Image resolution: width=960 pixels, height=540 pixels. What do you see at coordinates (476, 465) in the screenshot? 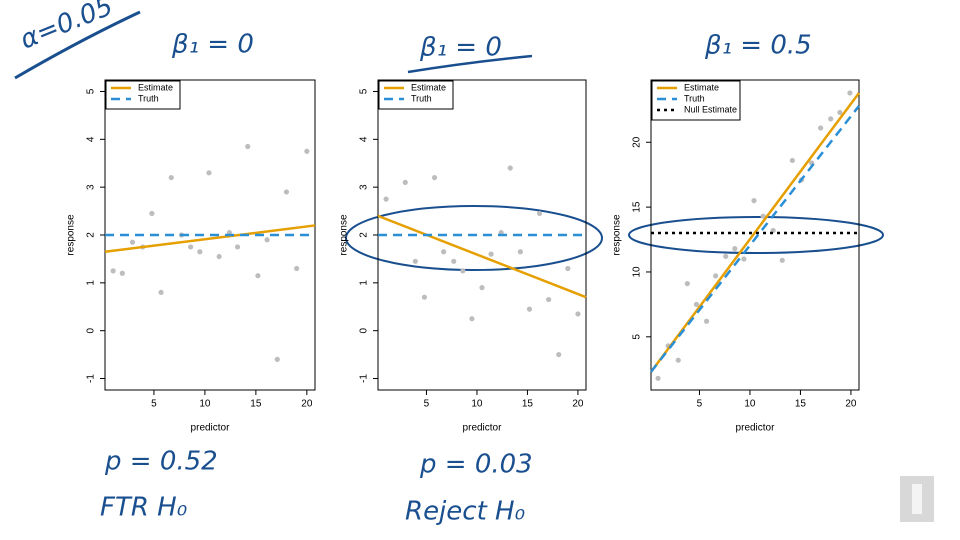
I see `p-value-note: p = 0.03` at bounding box center [476, 465].